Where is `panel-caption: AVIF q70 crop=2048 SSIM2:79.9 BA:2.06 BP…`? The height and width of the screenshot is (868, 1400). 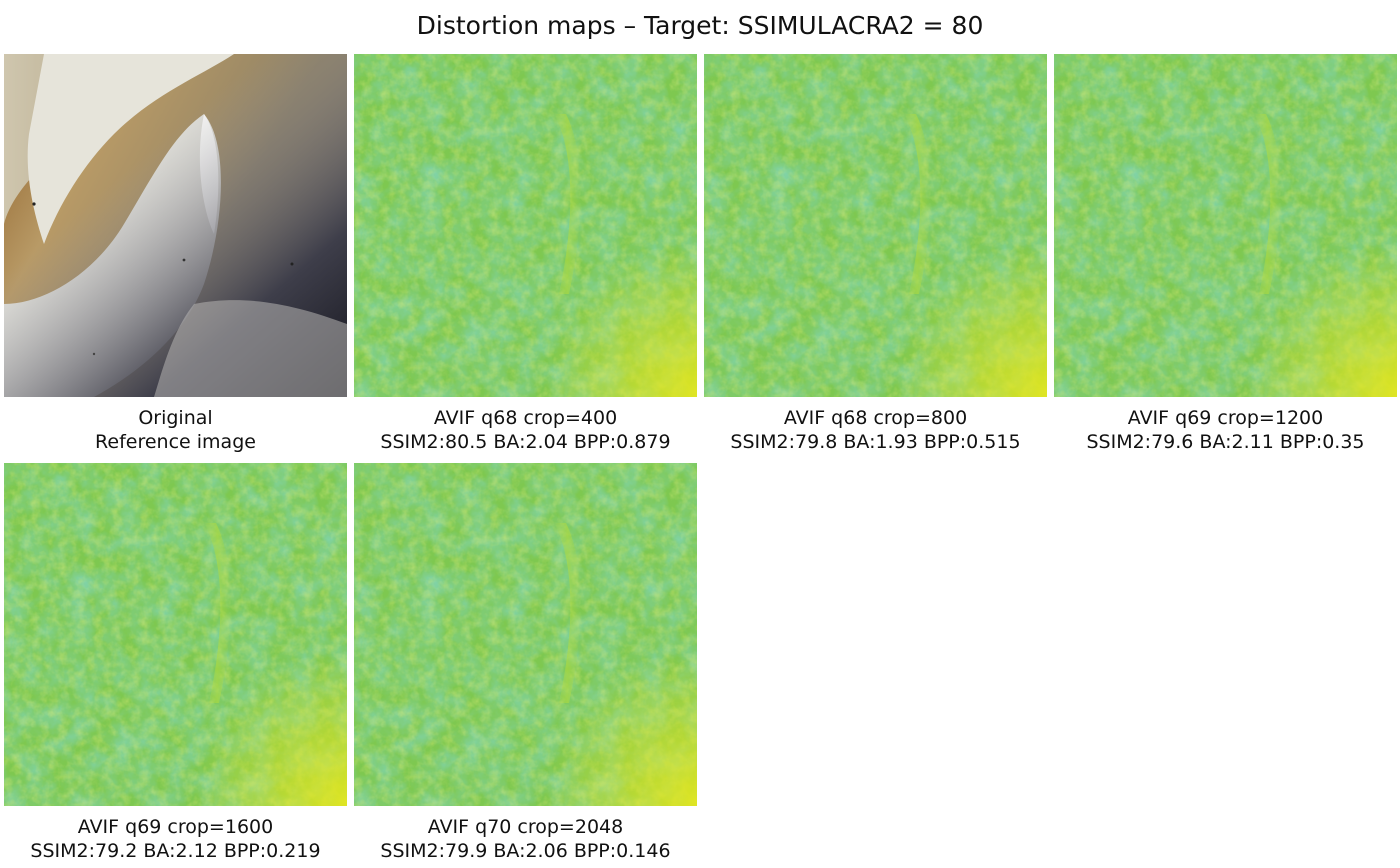
panel-caption: AVIF q70 crop=2048 SSIM2:79.9 BA:2.06 BP… is located at coordinates (525, 839).